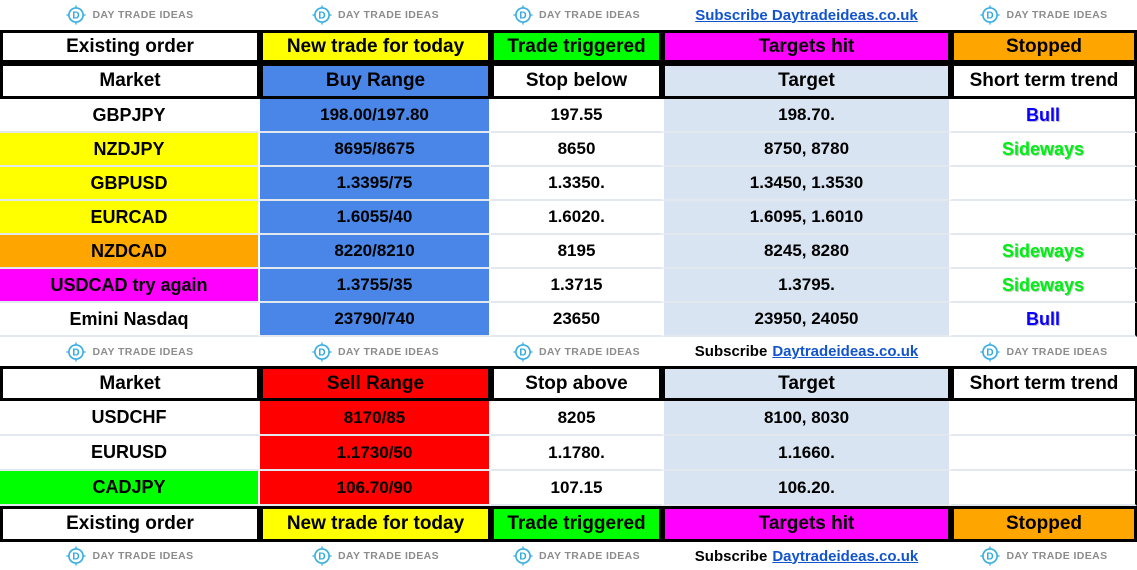 This screenshot has height=570, width=1137. What do you see at coordinates (130, 46) in the screenshot?
I see `legend-existing-order: Existing order` at bounding box center [130, 46].